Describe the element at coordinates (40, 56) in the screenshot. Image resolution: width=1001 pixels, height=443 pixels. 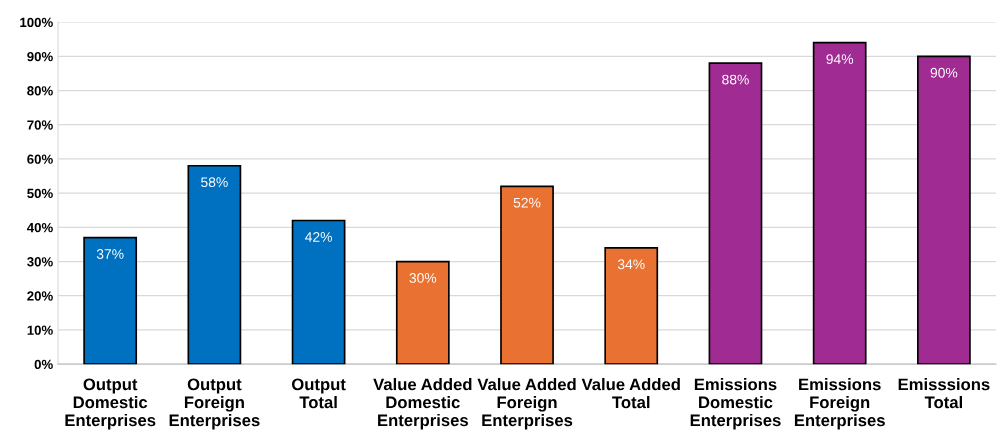
I see `y-tick-label: 90%` at that location.